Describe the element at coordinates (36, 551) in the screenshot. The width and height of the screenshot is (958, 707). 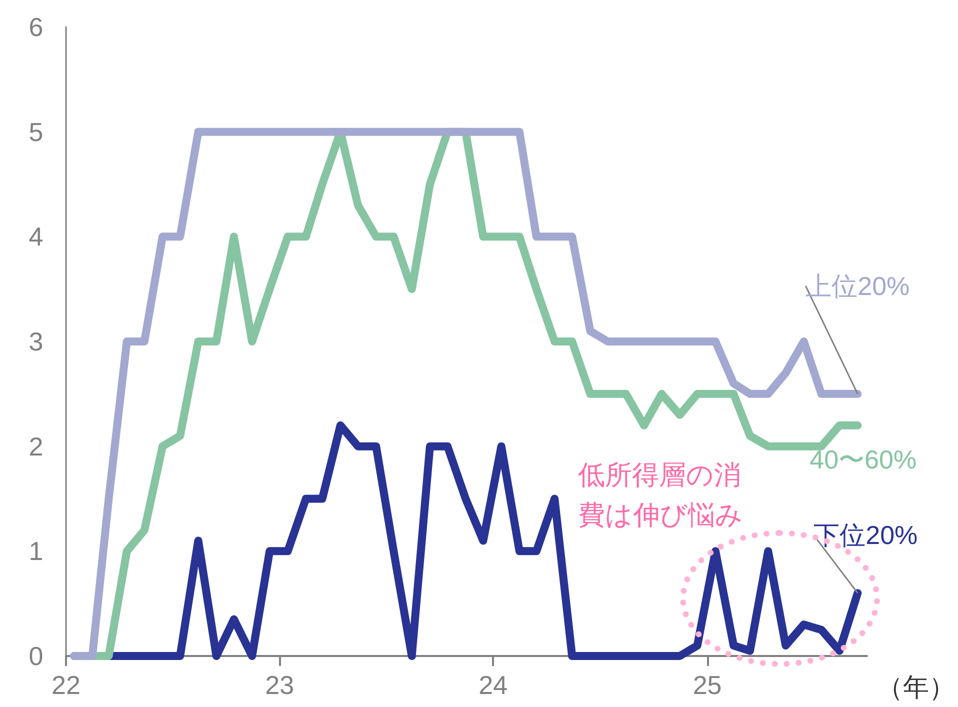
I see `y-tick-label: 1` at that location.